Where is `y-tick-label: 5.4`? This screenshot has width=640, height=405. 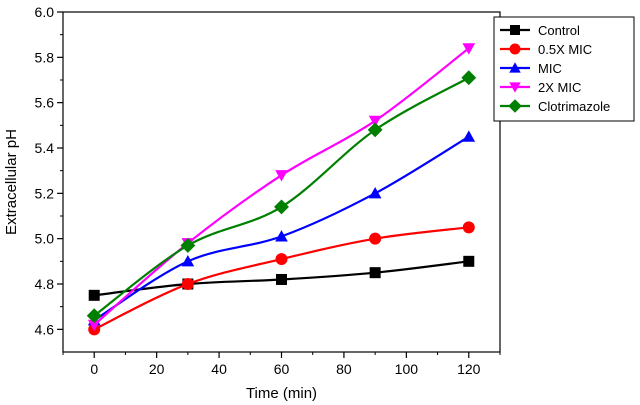
y-tick-label: 5.4 is located at coordinates (45, 148).